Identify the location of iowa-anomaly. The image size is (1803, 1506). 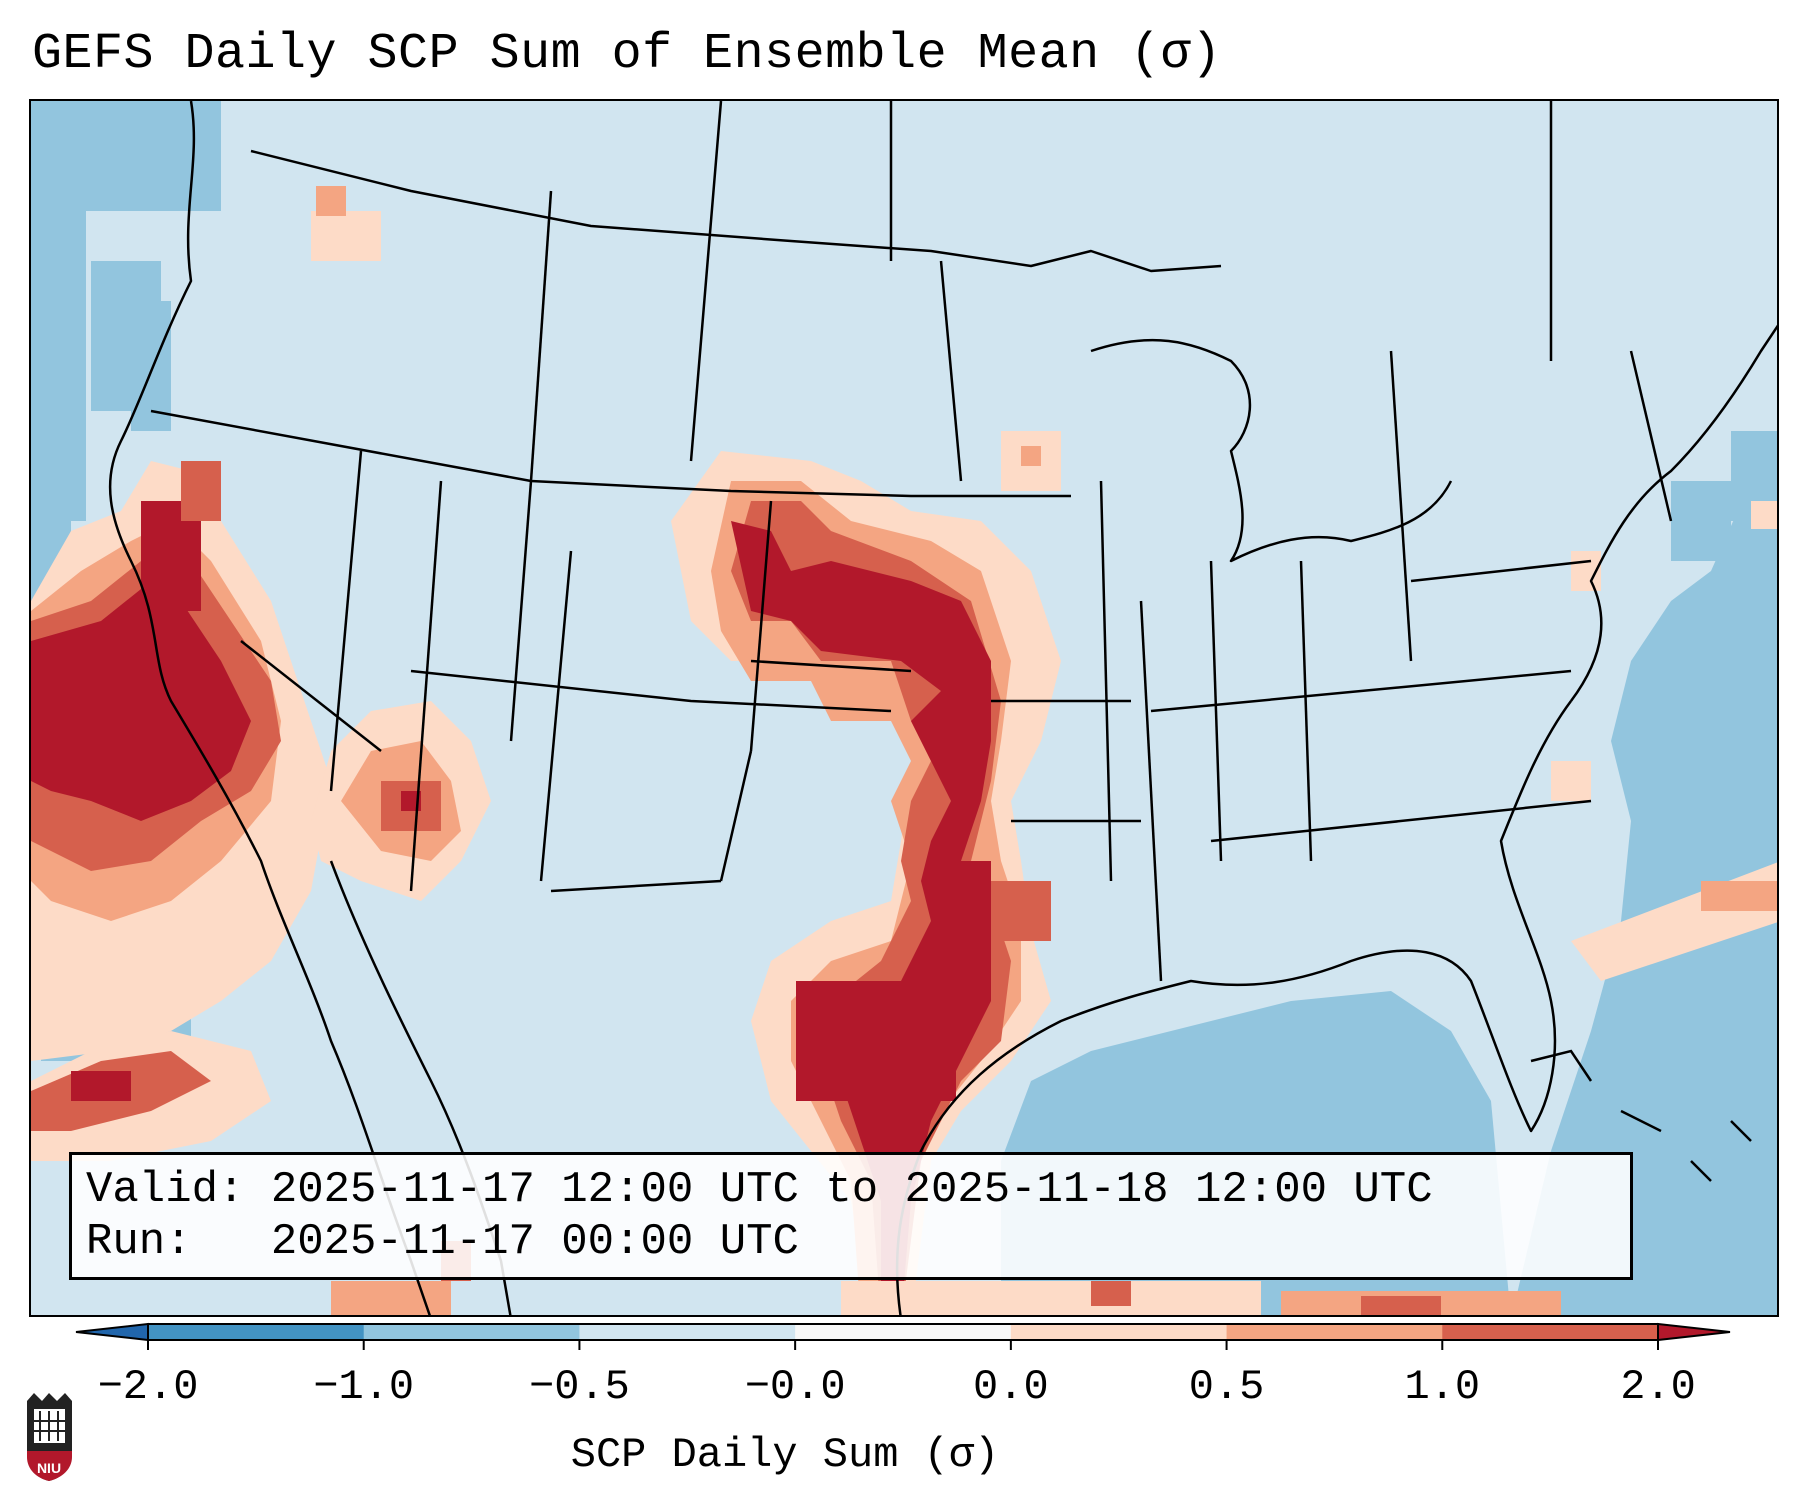
(1031, 461).